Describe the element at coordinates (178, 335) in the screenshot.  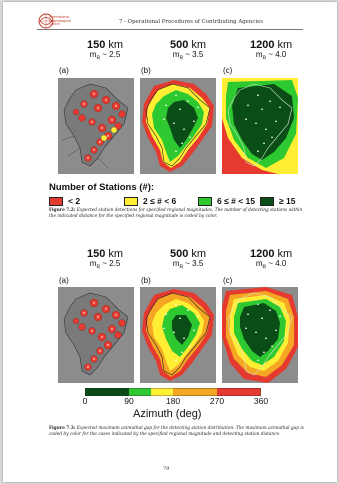
I see `gap-map-500km` at that location.